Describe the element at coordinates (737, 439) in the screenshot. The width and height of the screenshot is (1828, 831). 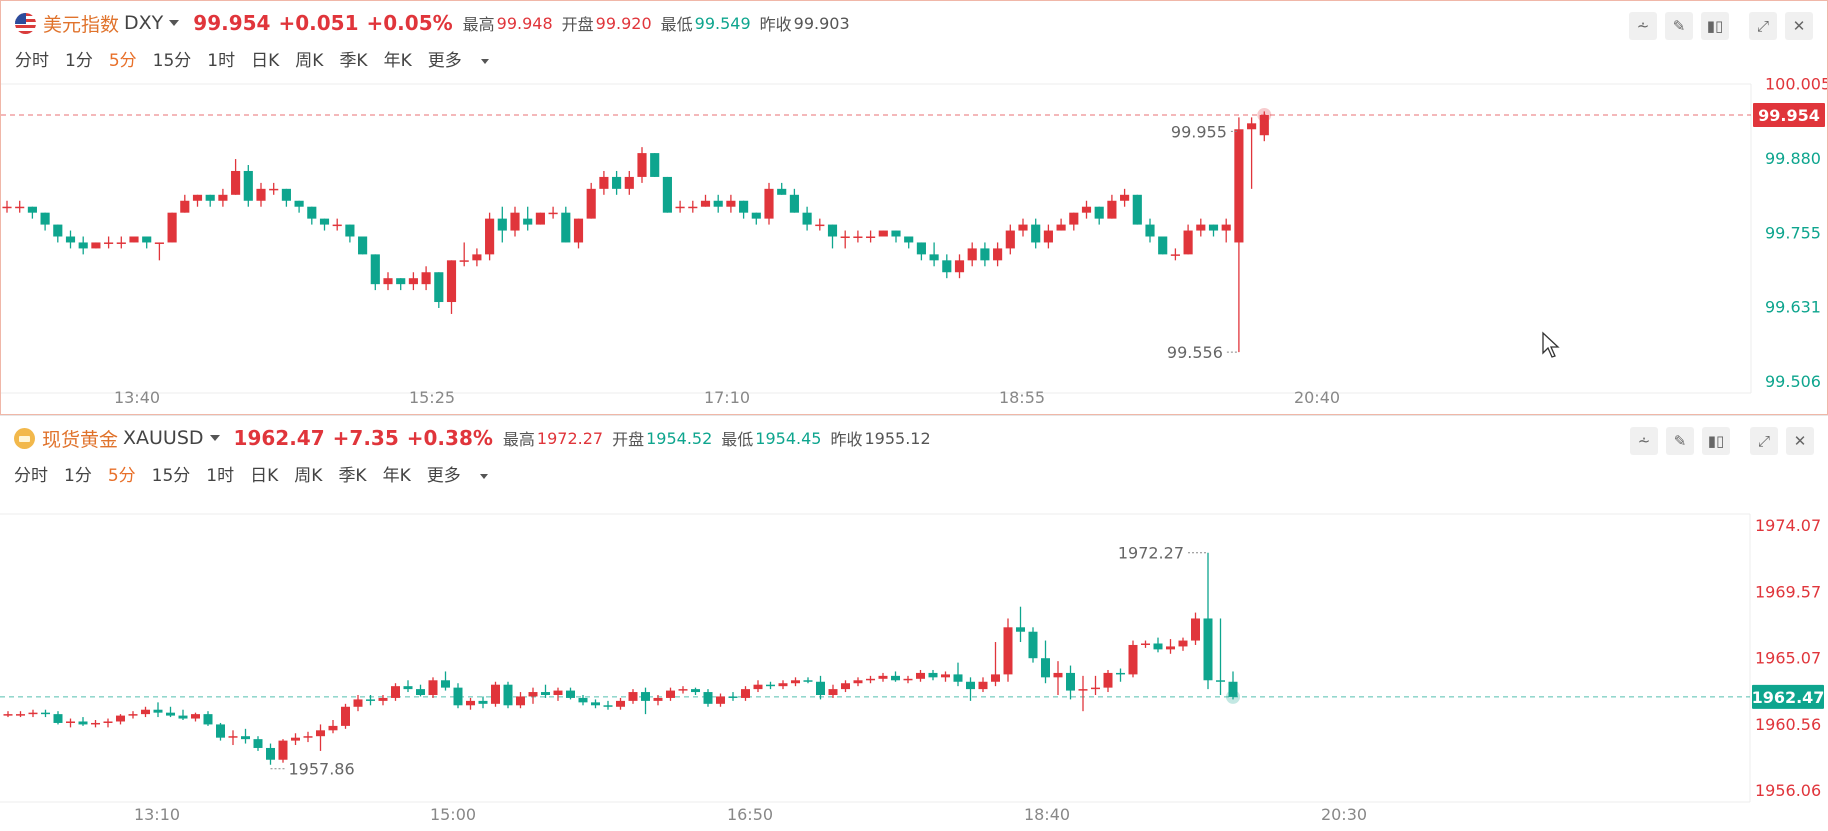
I see `low-label: 最低` at that location.